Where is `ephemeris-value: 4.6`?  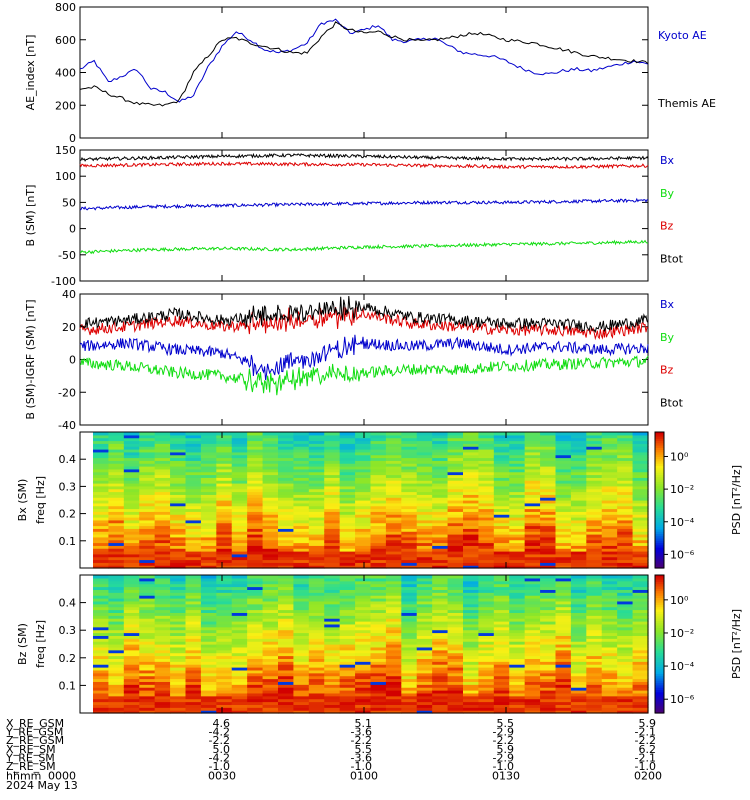 ephemeris-value: 4.6 is located at coordinates (222, 723).